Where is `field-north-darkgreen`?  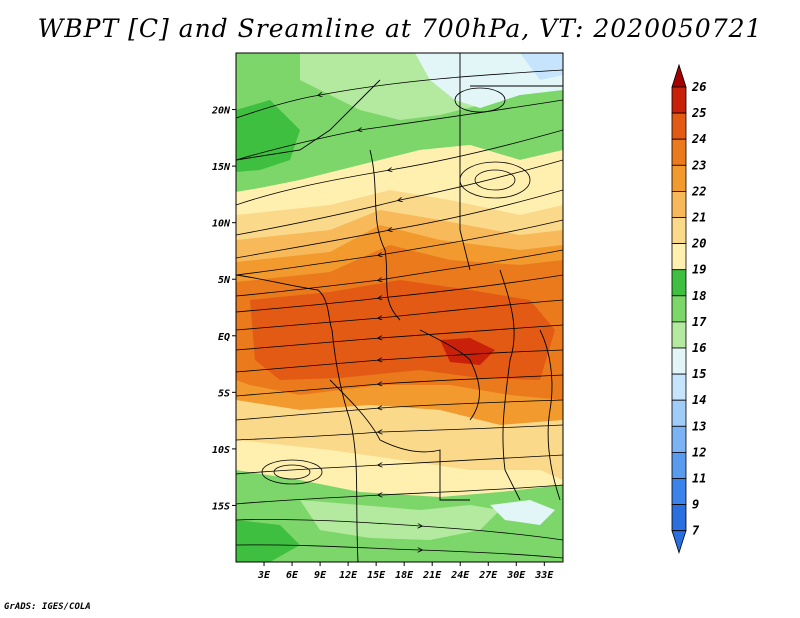
field-north-darkgreen is located at coordinates (268, 136).